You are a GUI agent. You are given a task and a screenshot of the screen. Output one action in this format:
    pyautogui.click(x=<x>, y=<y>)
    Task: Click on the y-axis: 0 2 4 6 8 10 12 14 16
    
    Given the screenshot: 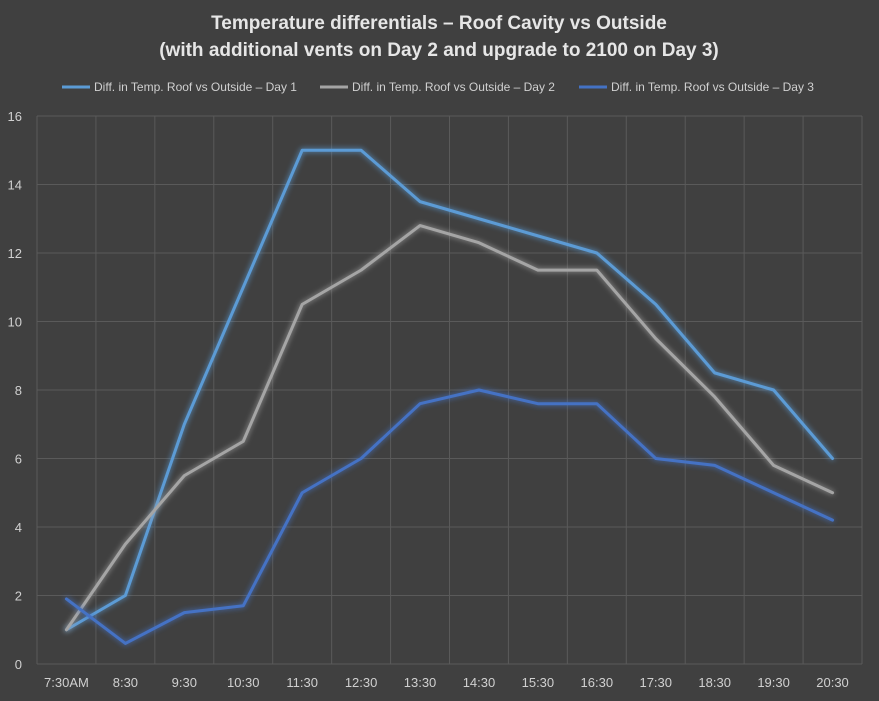 What is the action you would take?
    pyautogui.click(x=15, y=390)
    